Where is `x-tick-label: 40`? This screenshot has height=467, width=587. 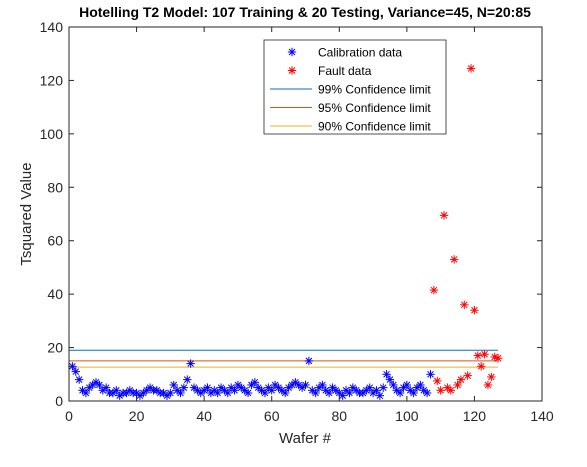
x-tick-label: 40 is located at coordinates (204, 416).